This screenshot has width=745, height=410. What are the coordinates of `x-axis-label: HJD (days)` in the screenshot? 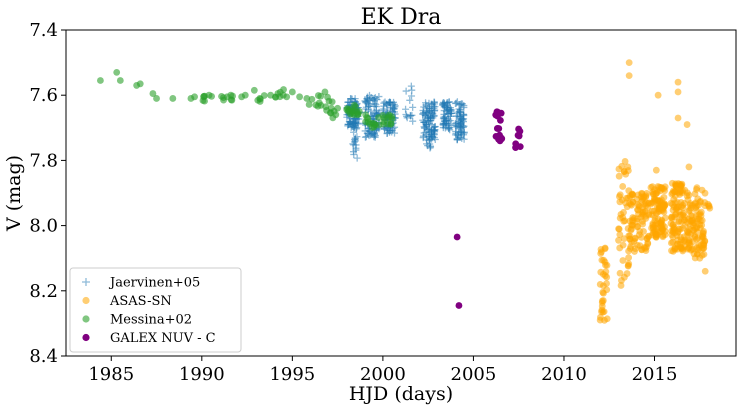 It's located at (401, 394).